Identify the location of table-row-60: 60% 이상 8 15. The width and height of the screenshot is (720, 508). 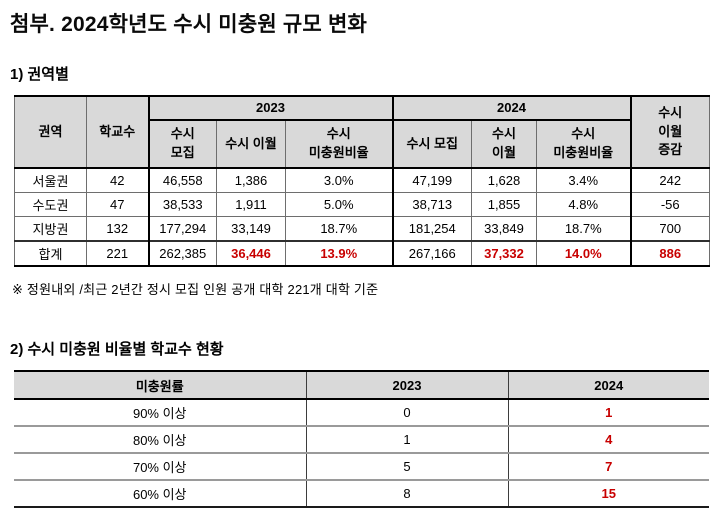
(361, 493).